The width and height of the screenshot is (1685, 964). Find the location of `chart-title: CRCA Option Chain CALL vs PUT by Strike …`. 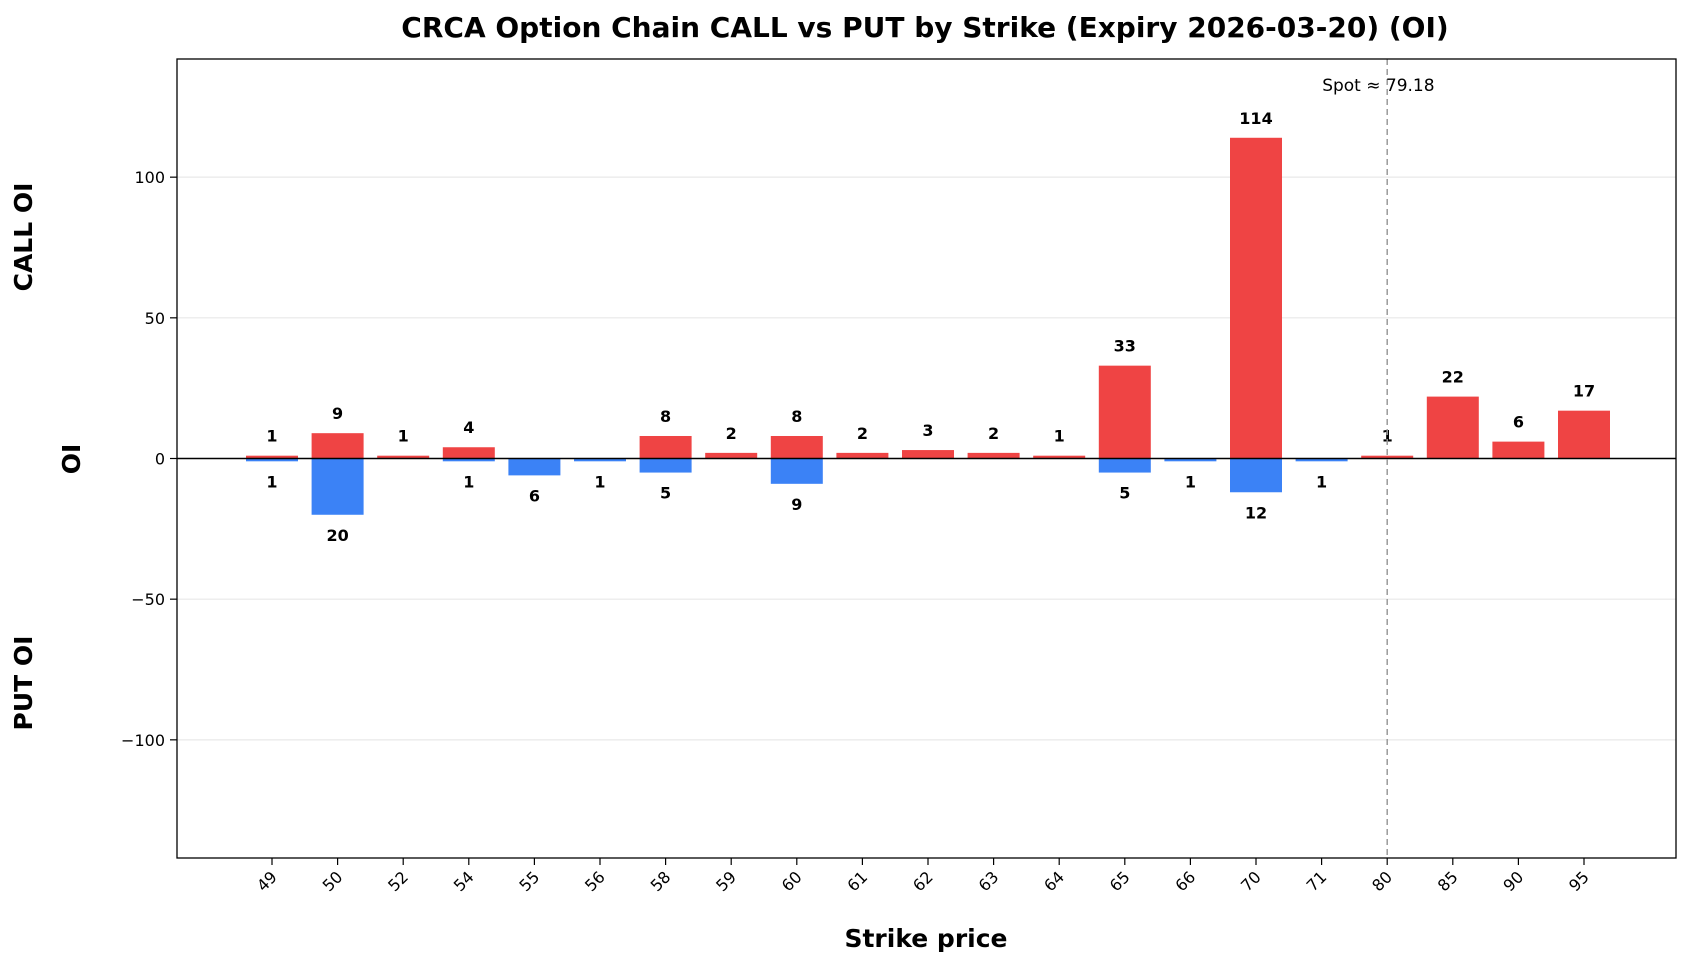

chart-title: CRCA Option Chain CALL vs PUT by Strike … is located at coordinates (924, 27).